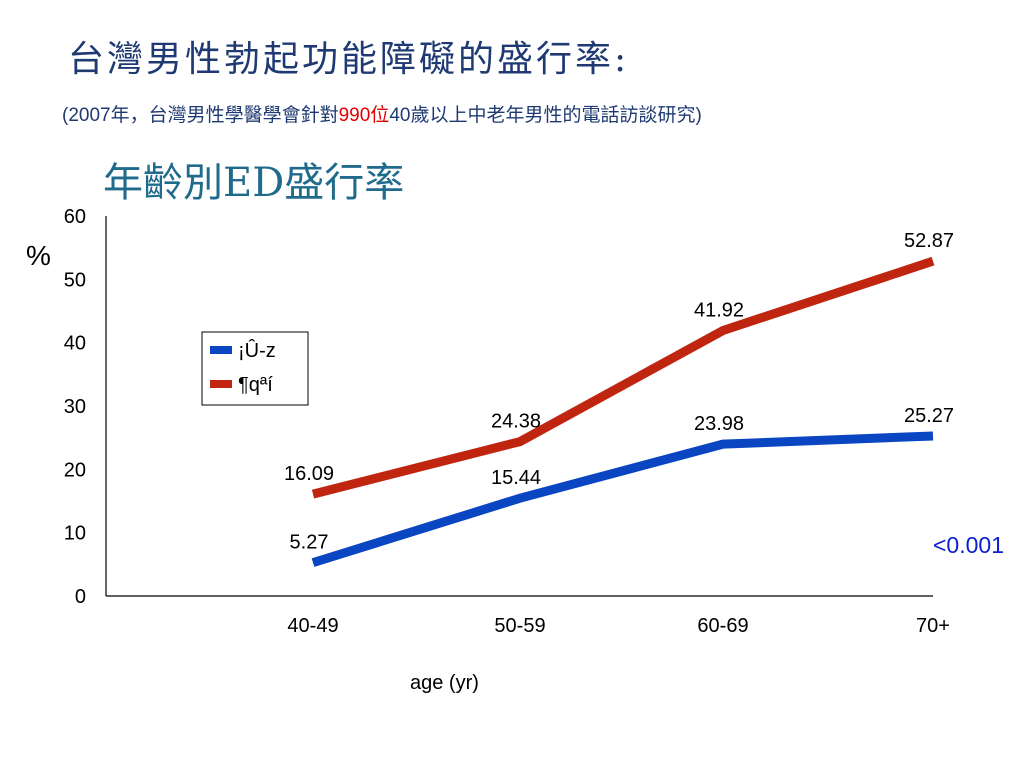 The width and height of the screenshot is (1024, 768). I want to click on data-label: 23.98, so click(719, 424).